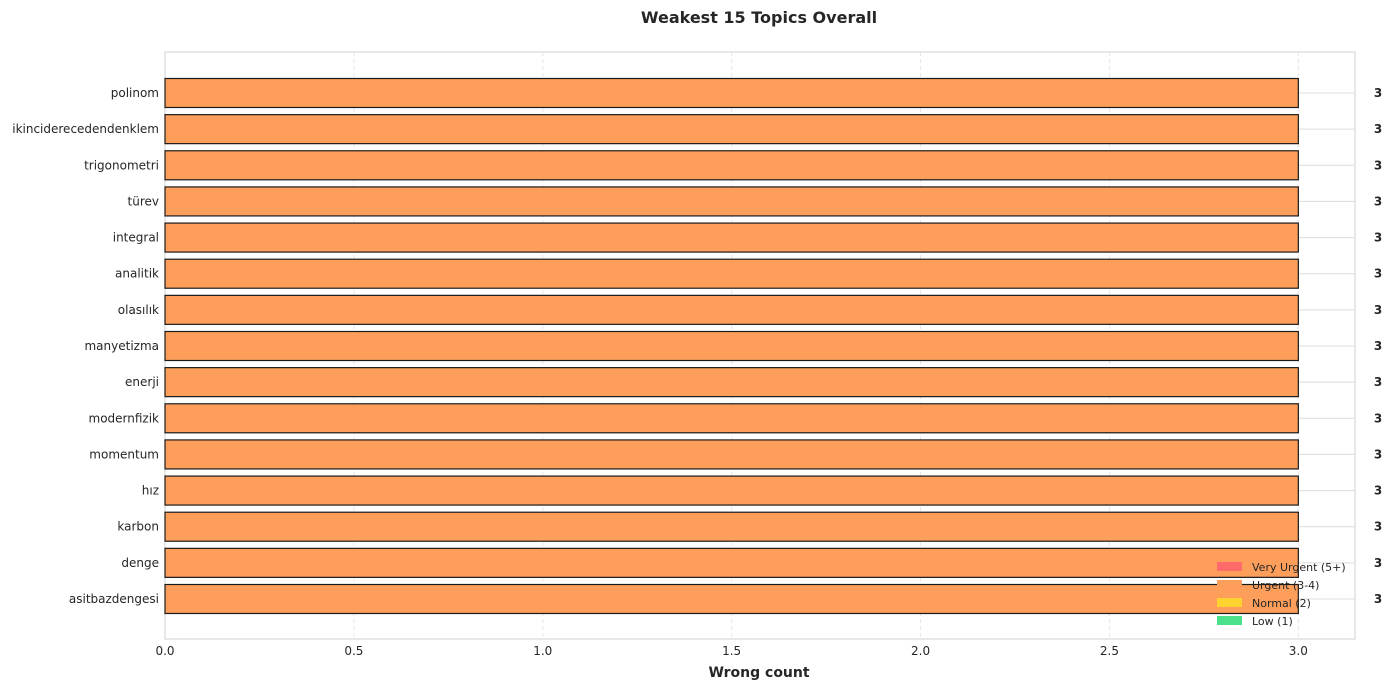 The image size is (1391, 690). What do you see at coordinates (121, 346) in the screenshot?
I see `category-label: manyetizma` at bounding box center [121, 346].